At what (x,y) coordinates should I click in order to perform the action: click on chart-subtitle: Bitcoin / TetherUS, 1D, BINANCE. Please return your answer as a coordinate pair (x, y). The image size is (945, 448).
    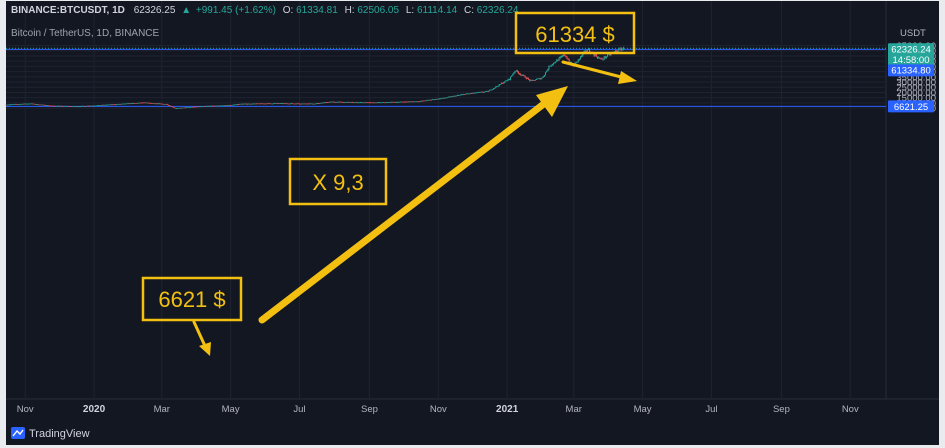
    Looking at the image, I should click on (85, 33).